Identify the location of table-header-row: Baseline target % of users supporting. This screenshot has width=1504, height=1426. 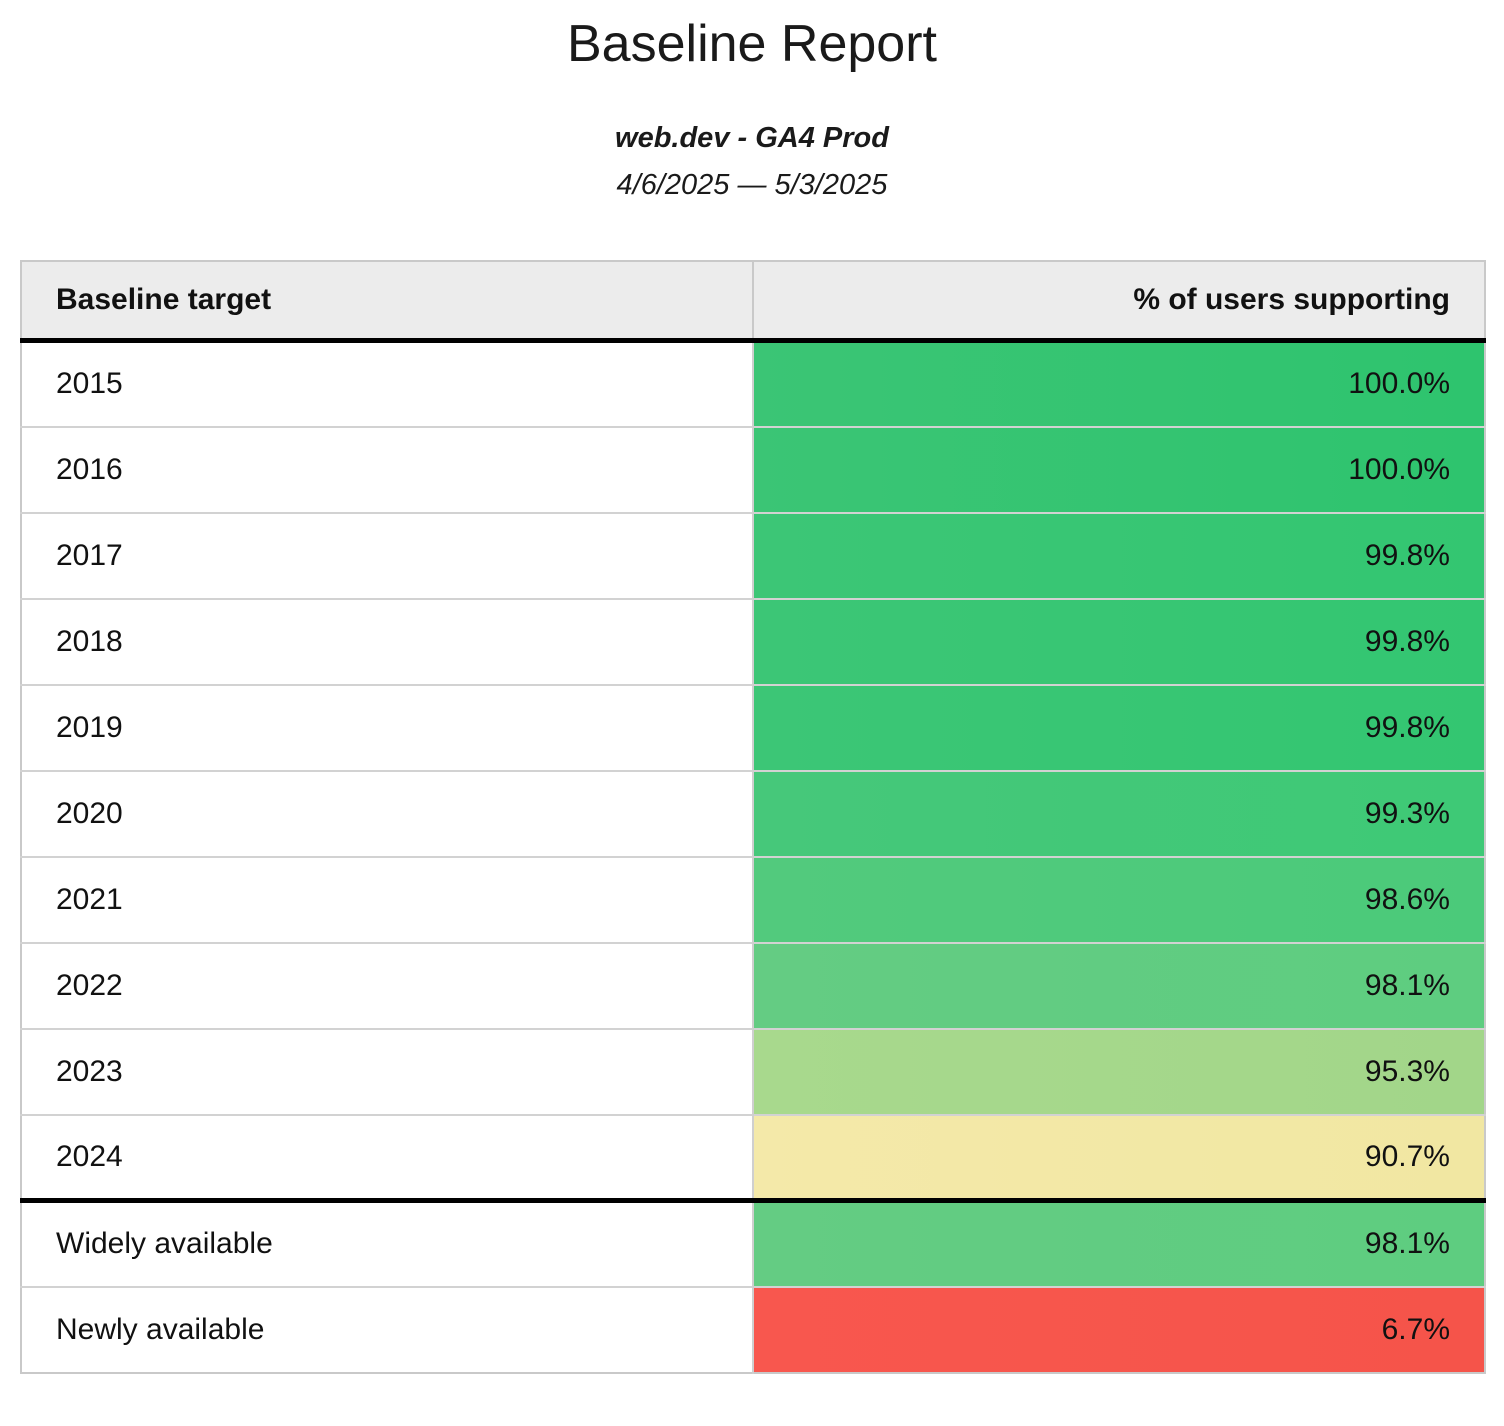
(753, 302).